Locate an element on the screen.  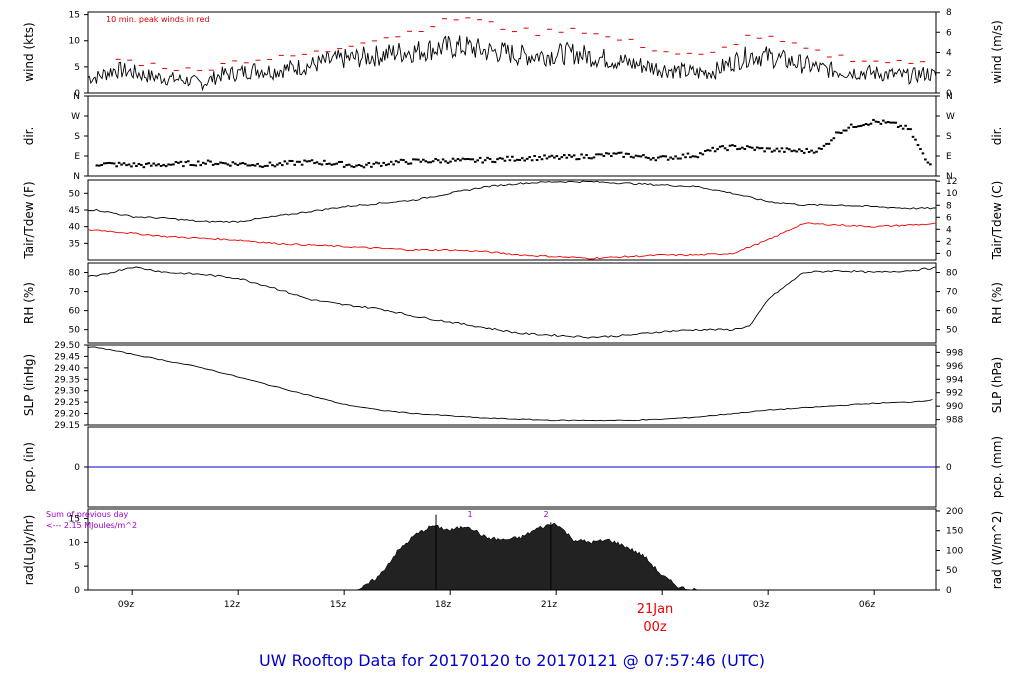
temp-tick-label-right: 0 is located at coordinates (949, 254).